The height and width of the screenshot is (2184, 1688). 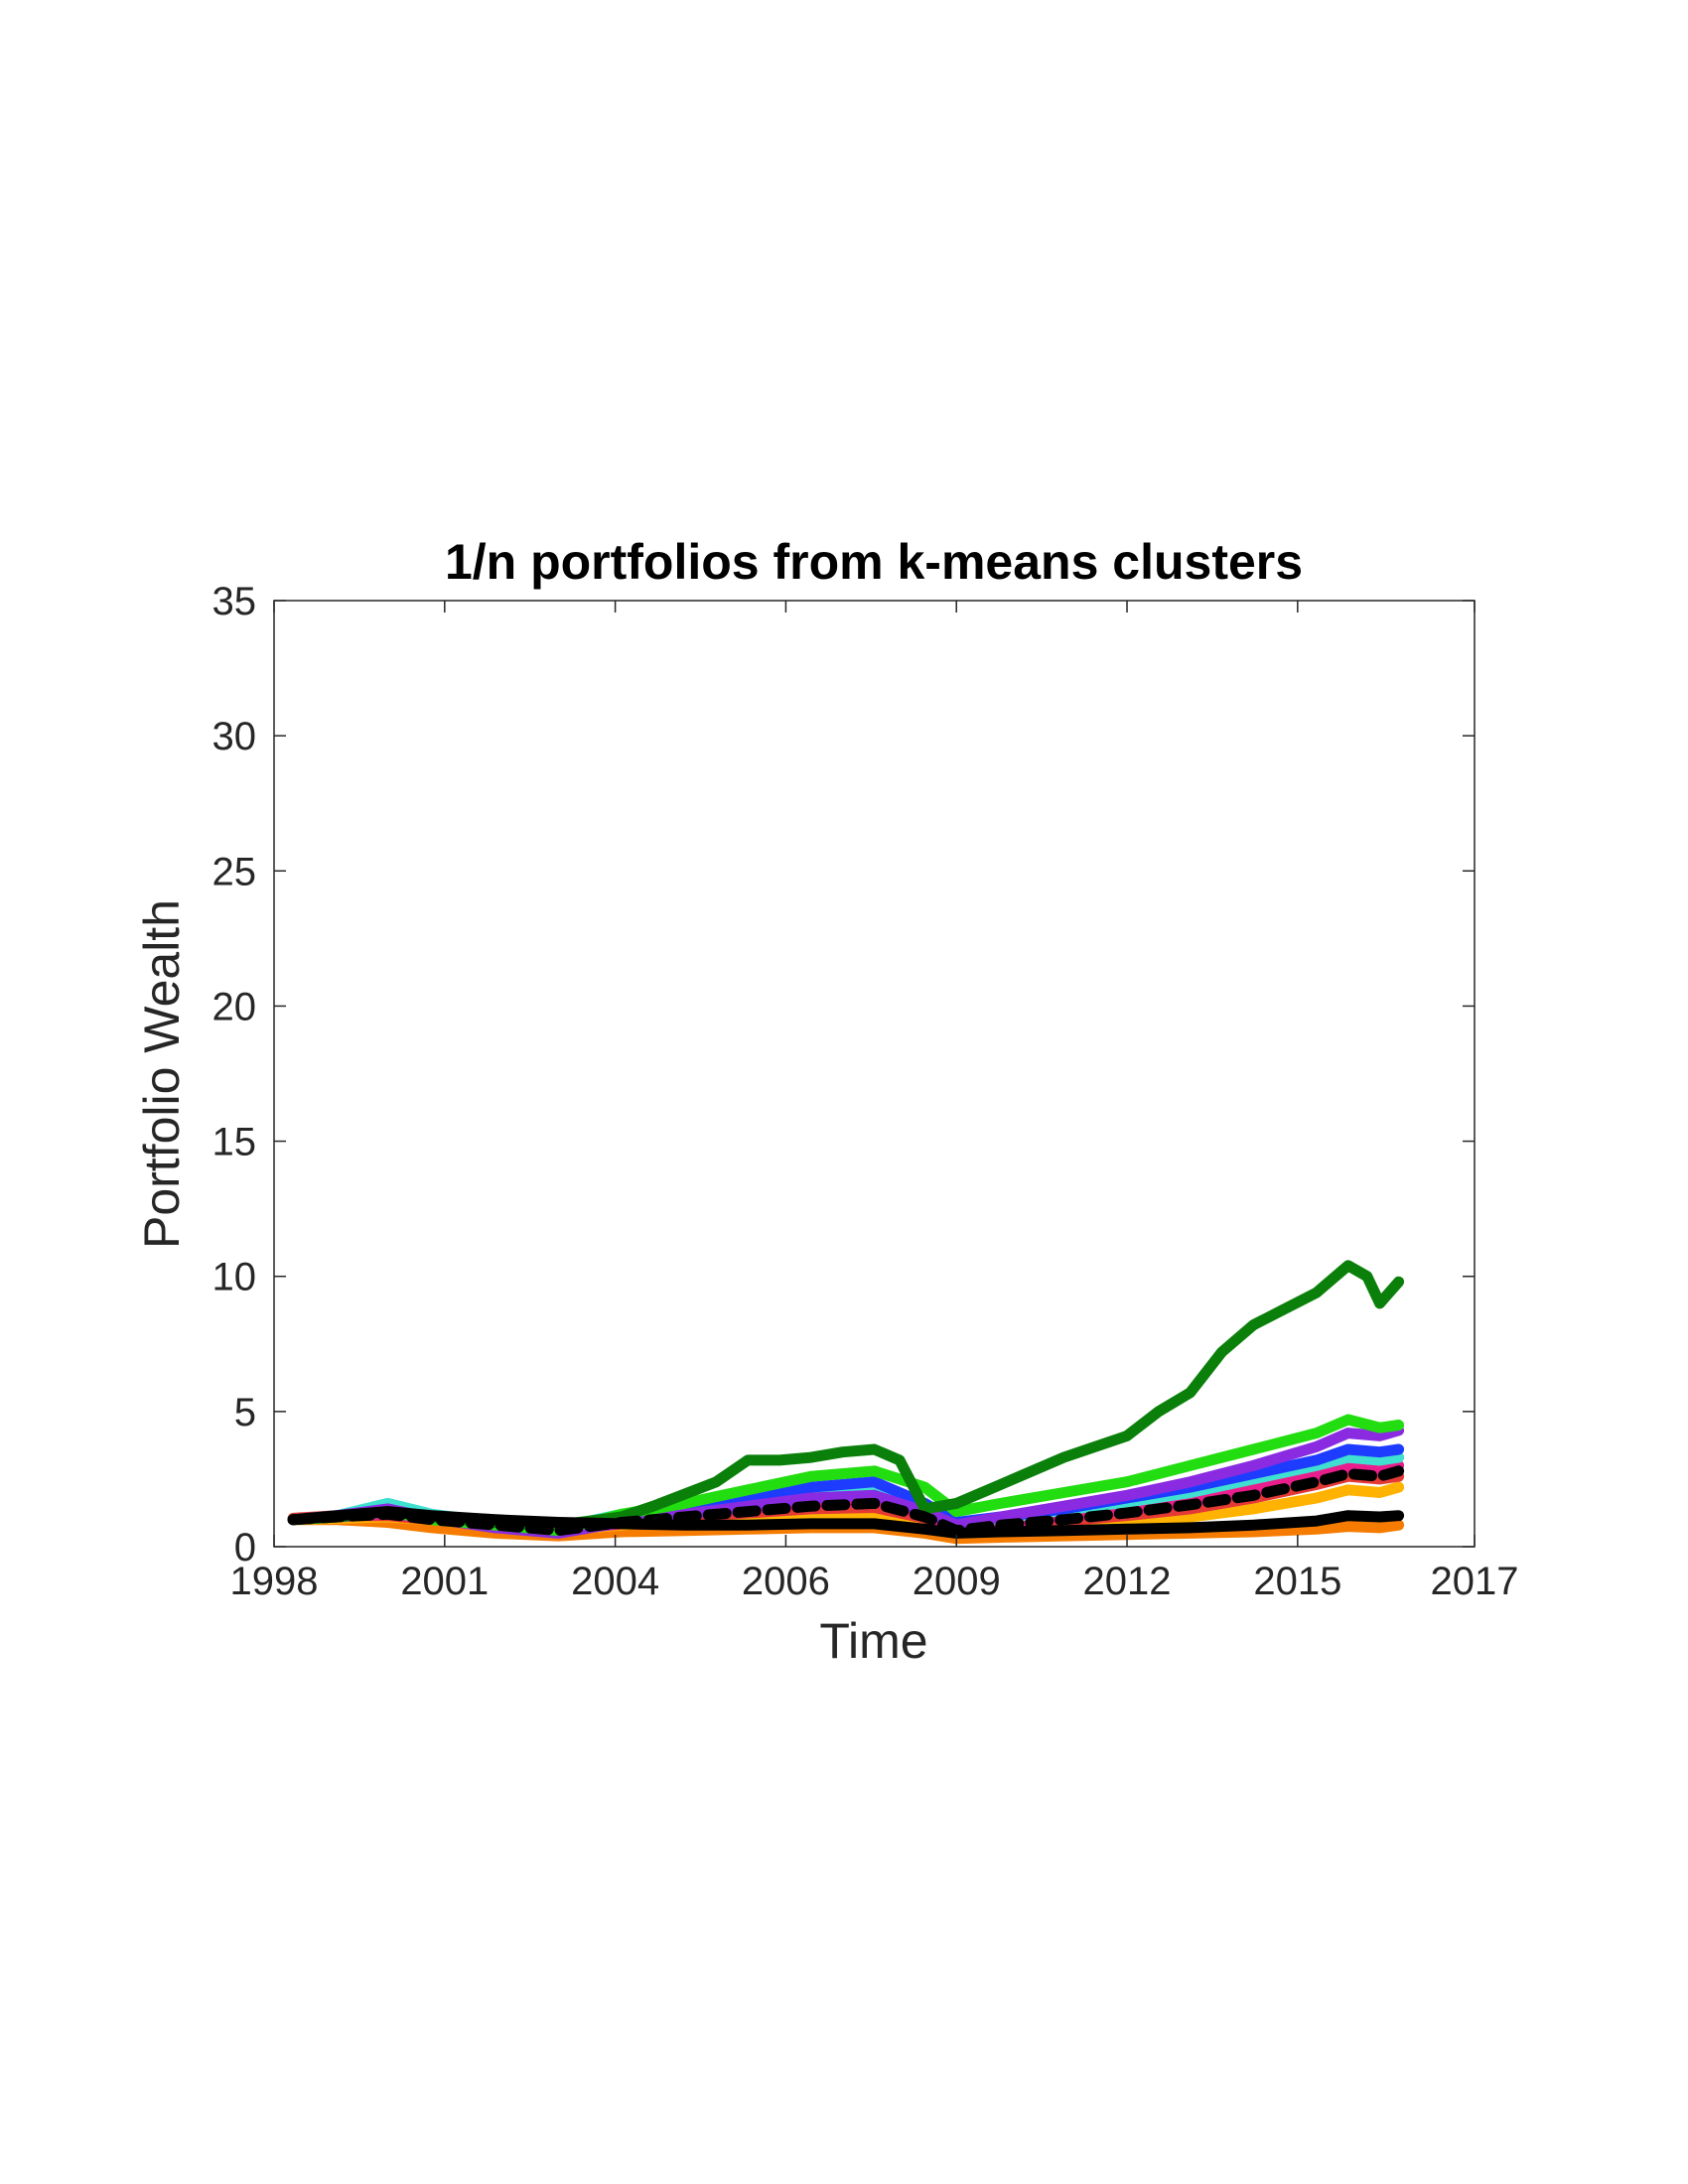 What do you see at coordinates (245, 1412) in the screenshot?
I see `y-tick-label: 5` at bounding box center [245, 1412].